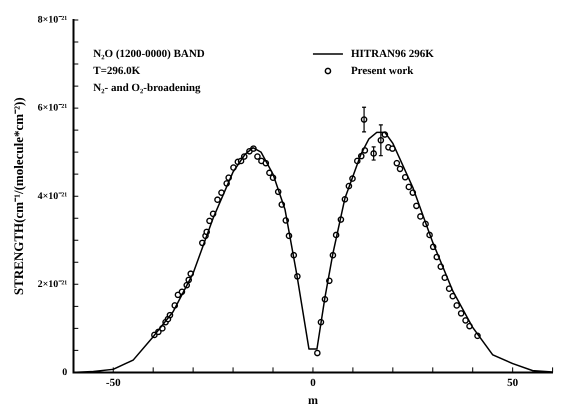 Image resolution: width=566 pixels, height=417 pixels. I want to click on y-tick-label: 8×10⁻²¹, so click(53, 20).